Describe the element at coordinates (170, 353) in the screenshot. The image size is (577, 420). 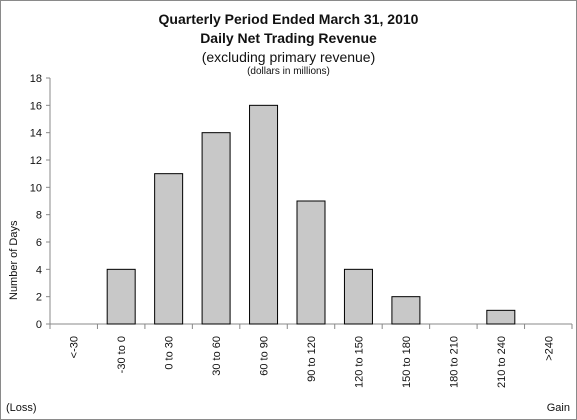
I see `x-tick-label: 0 to 30` at that location.